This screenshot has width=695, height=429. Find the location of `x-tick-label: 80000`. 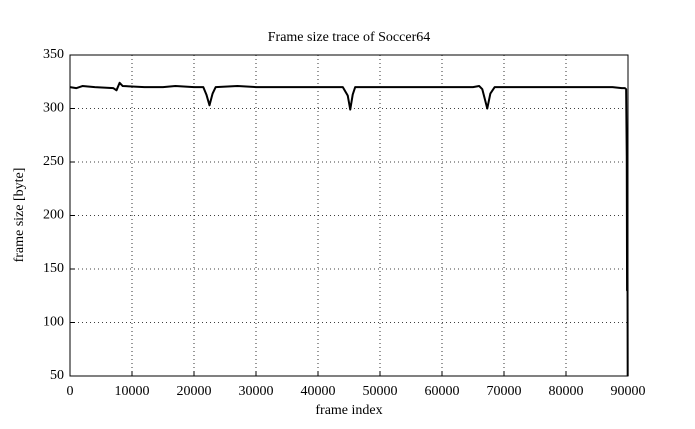

x-tick-label: 80000 is located at coordinates (566, 391).